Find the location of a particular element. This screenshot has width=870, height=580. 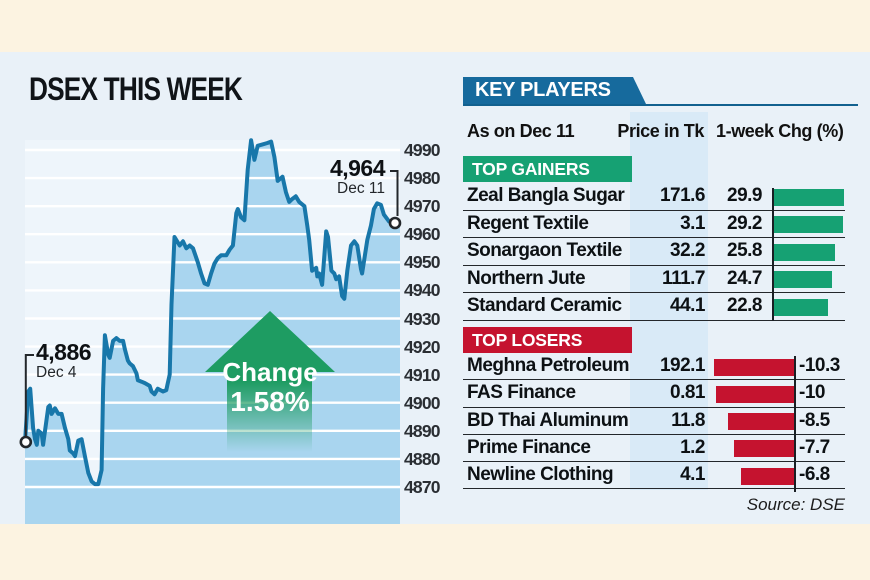

table-row: Regent Textile 3.1 29.2 is located at coordinates (654, 224).